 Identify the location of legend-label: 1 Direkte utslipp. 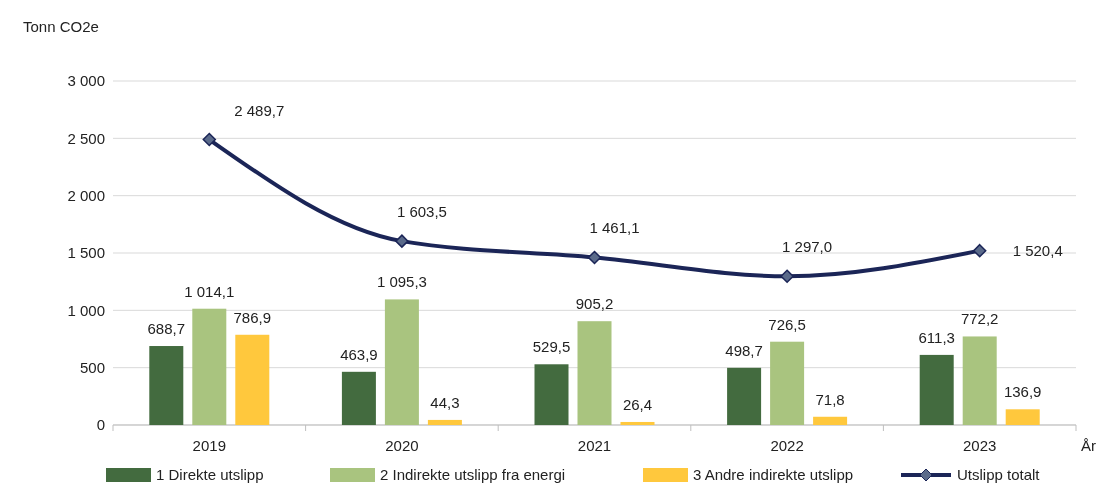
(210, 474).